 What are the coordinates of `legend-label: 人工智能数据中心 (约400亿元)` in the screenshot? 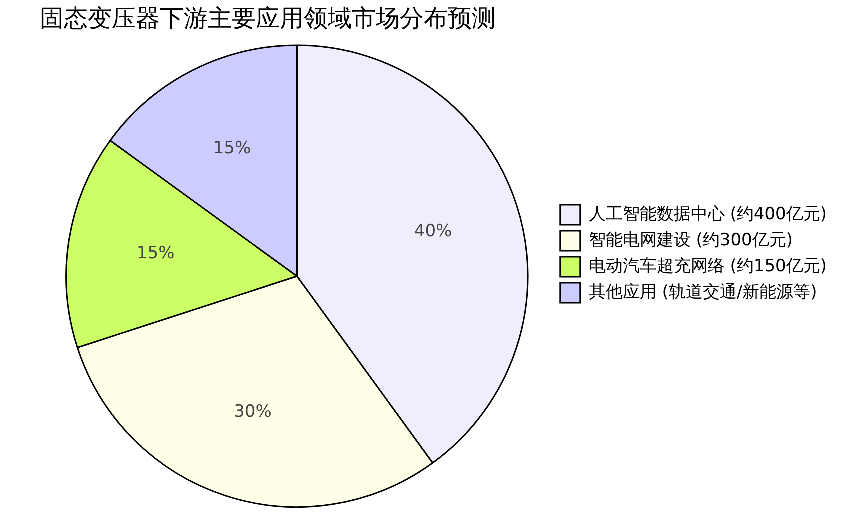 It's located at (708, 214).